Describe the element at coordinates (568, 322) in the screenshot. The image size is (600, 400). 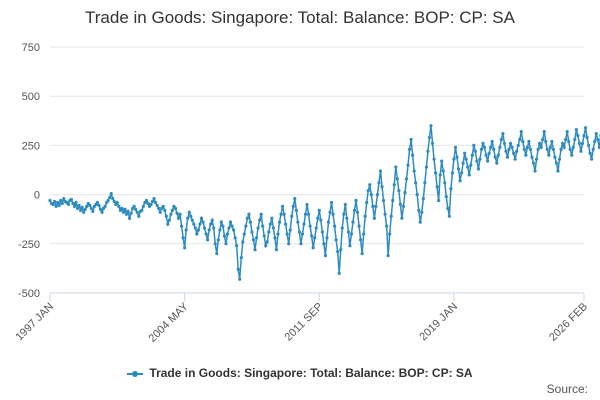
I see `x-tick-label: 2026 FEB` at that location.